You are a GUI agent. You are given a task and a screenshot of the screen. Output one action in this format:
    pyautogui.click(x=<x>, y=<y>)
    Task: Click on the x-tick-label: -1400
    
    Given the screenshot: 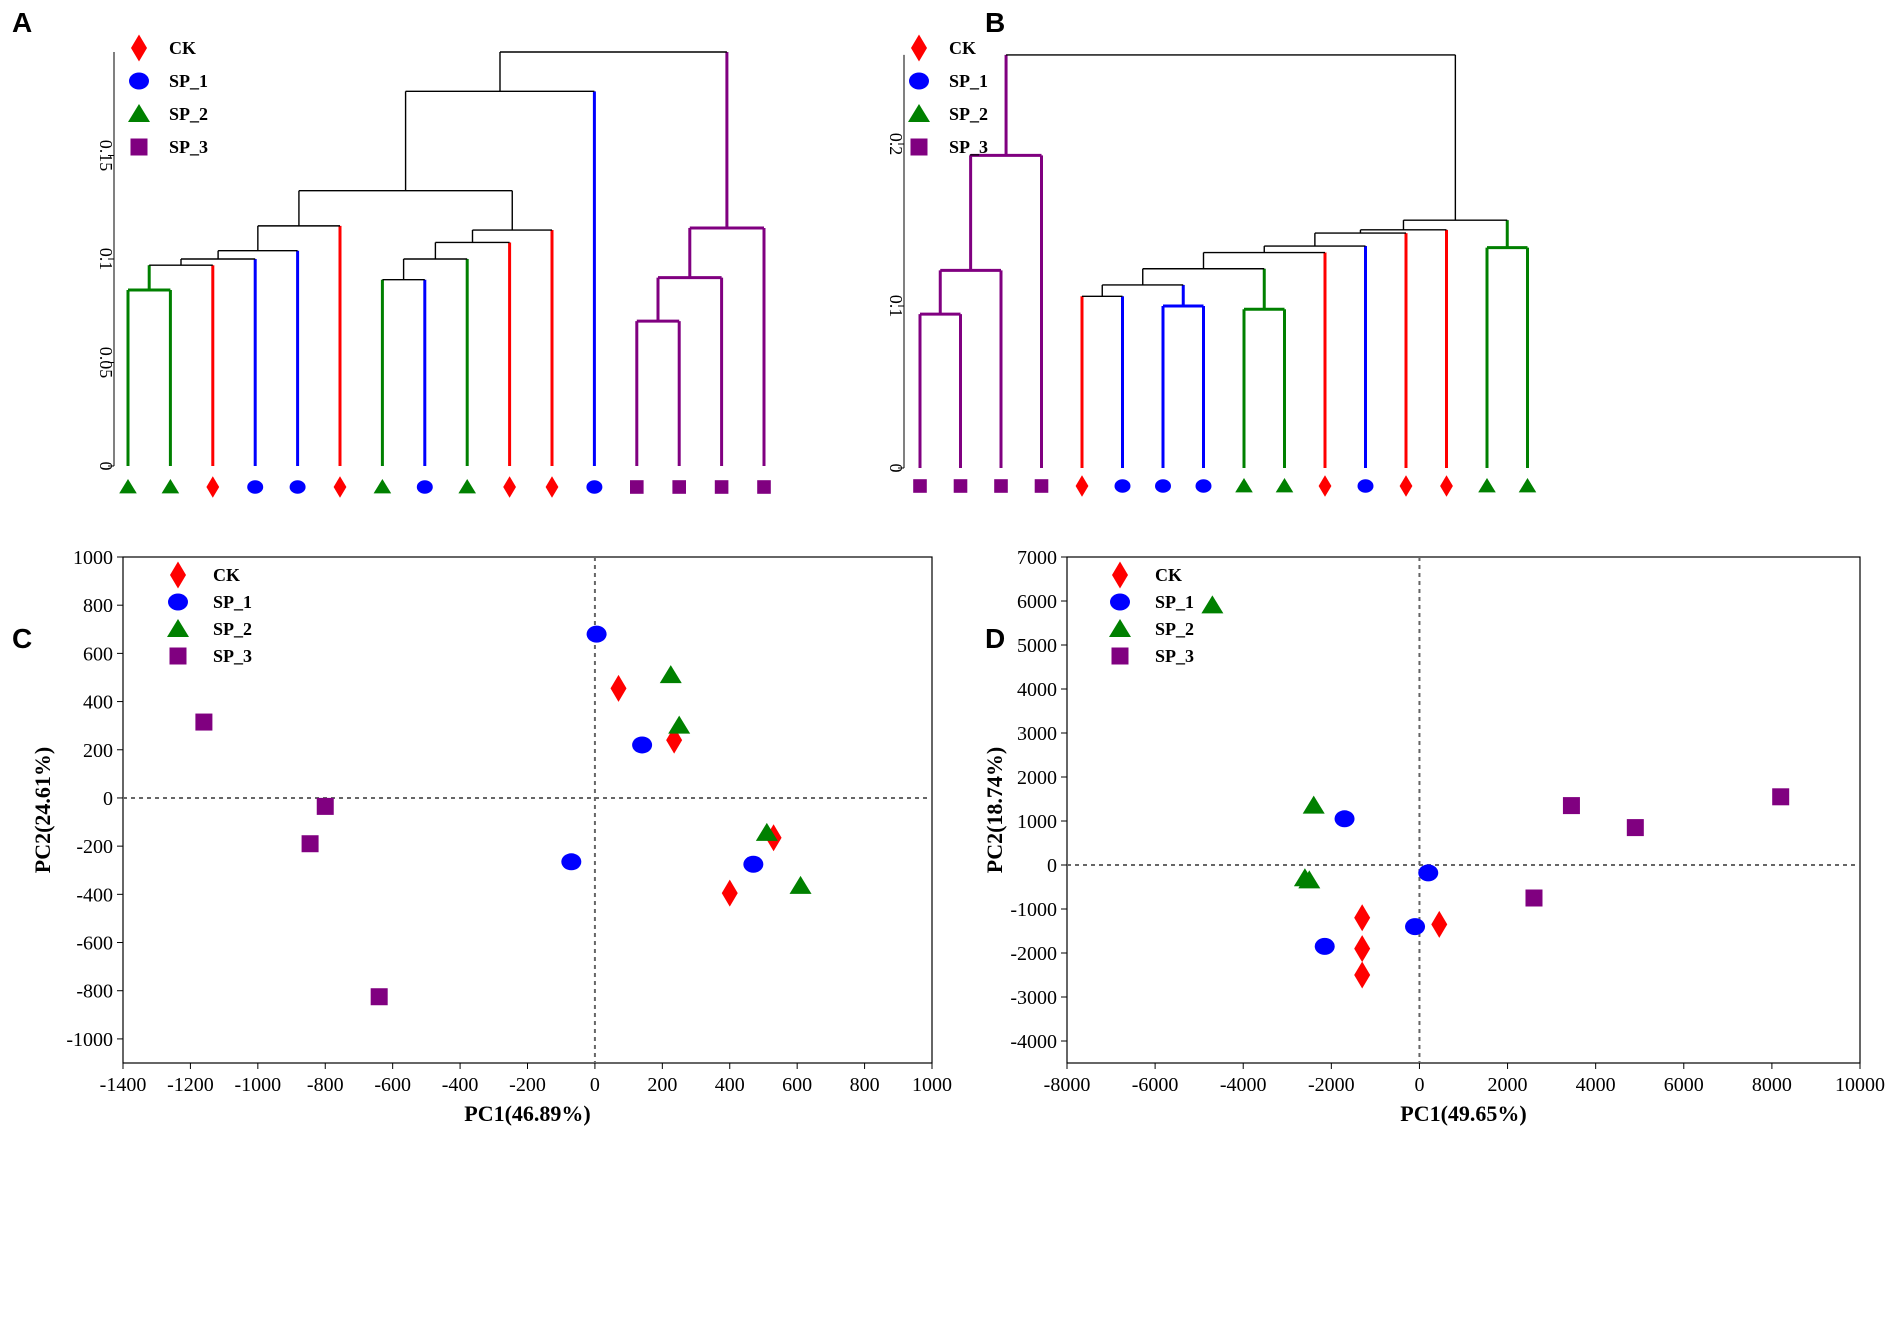 What is the action you would take?
    pyautogui.click(x=123, y=1085)
    